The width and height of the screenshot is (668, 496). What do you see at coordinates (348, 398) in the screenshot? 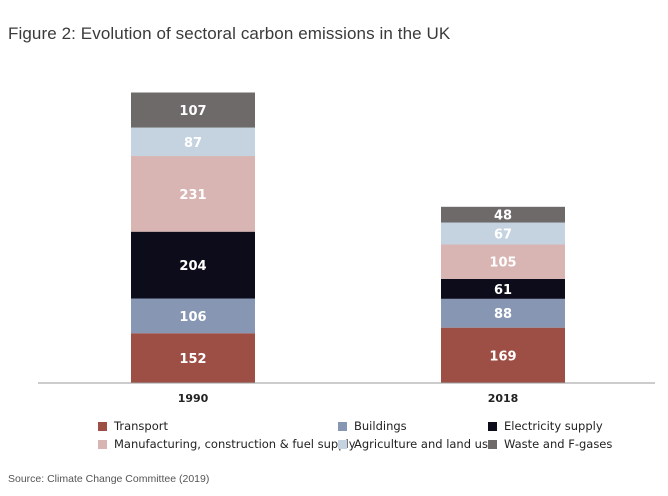
I see `x-tick-labels: 1990 2018` at bounding box center [348, 398].